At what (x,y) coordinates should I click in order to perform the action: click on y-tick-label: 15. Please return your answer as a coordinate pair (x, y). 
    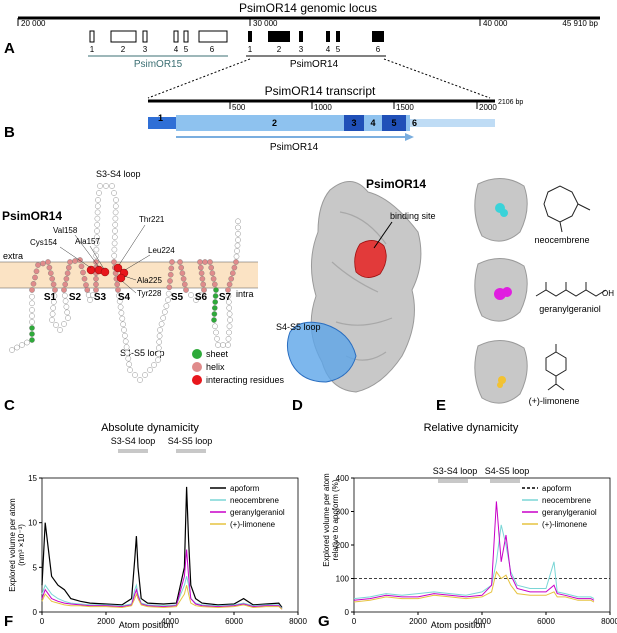
    Looking at the image, I should click on (32, 478).